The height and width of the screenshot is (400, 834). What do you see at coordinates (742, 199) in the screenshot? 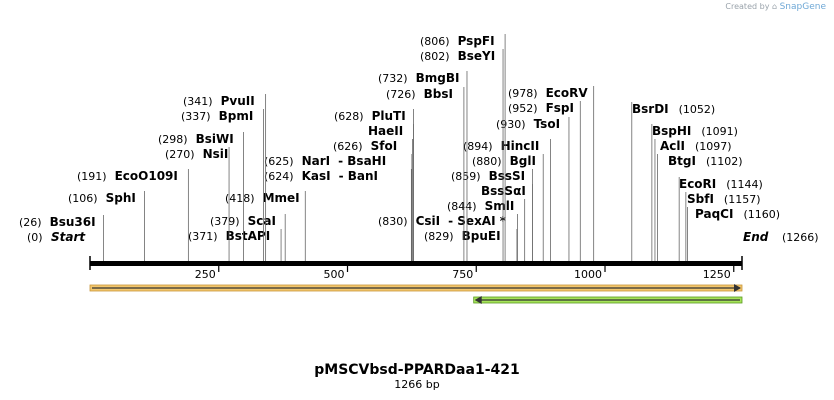
I see `enzyme-position: (1157)` at bounding box center [742, 199].